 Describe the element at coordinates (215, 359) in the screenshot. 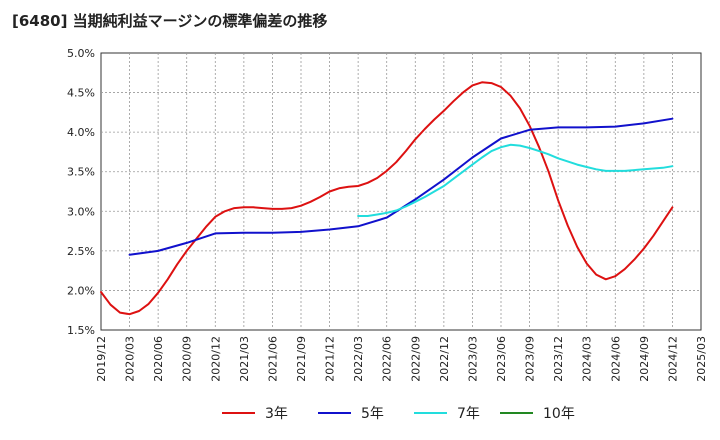

I see `x-tick-label: 2020/12` at that location.